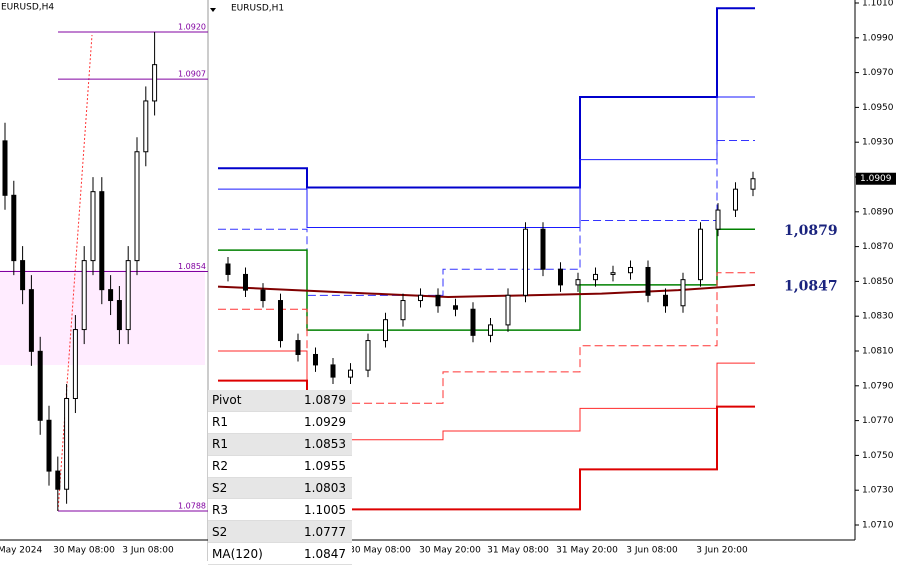 Image resolution: width=900 pixels, height=565 pixels. I want to click on price-tag, so click(876, 178).